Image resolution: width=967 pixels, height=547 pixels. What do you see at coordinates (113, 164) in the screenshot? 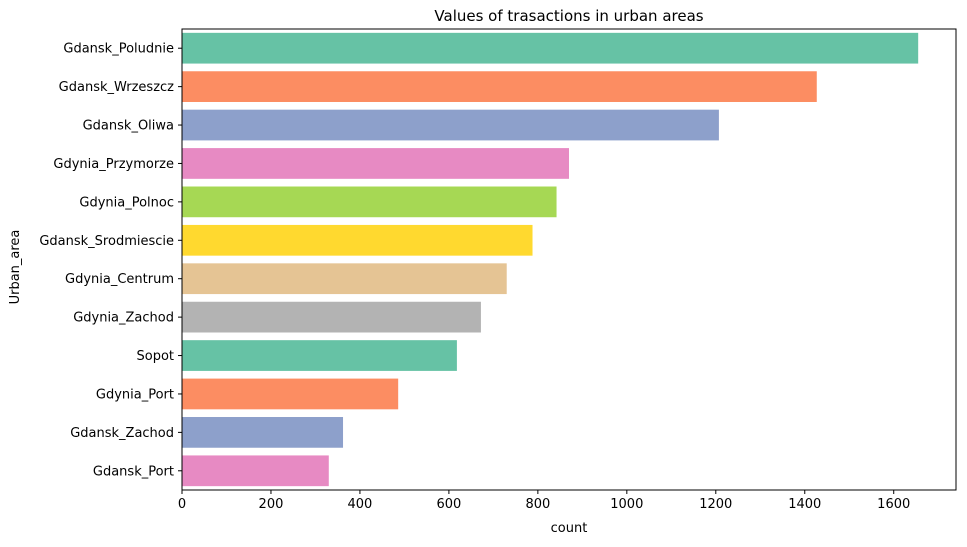
I see `y-tick-label: Gdynia_Przymorze` at bounding box center [113, 164].